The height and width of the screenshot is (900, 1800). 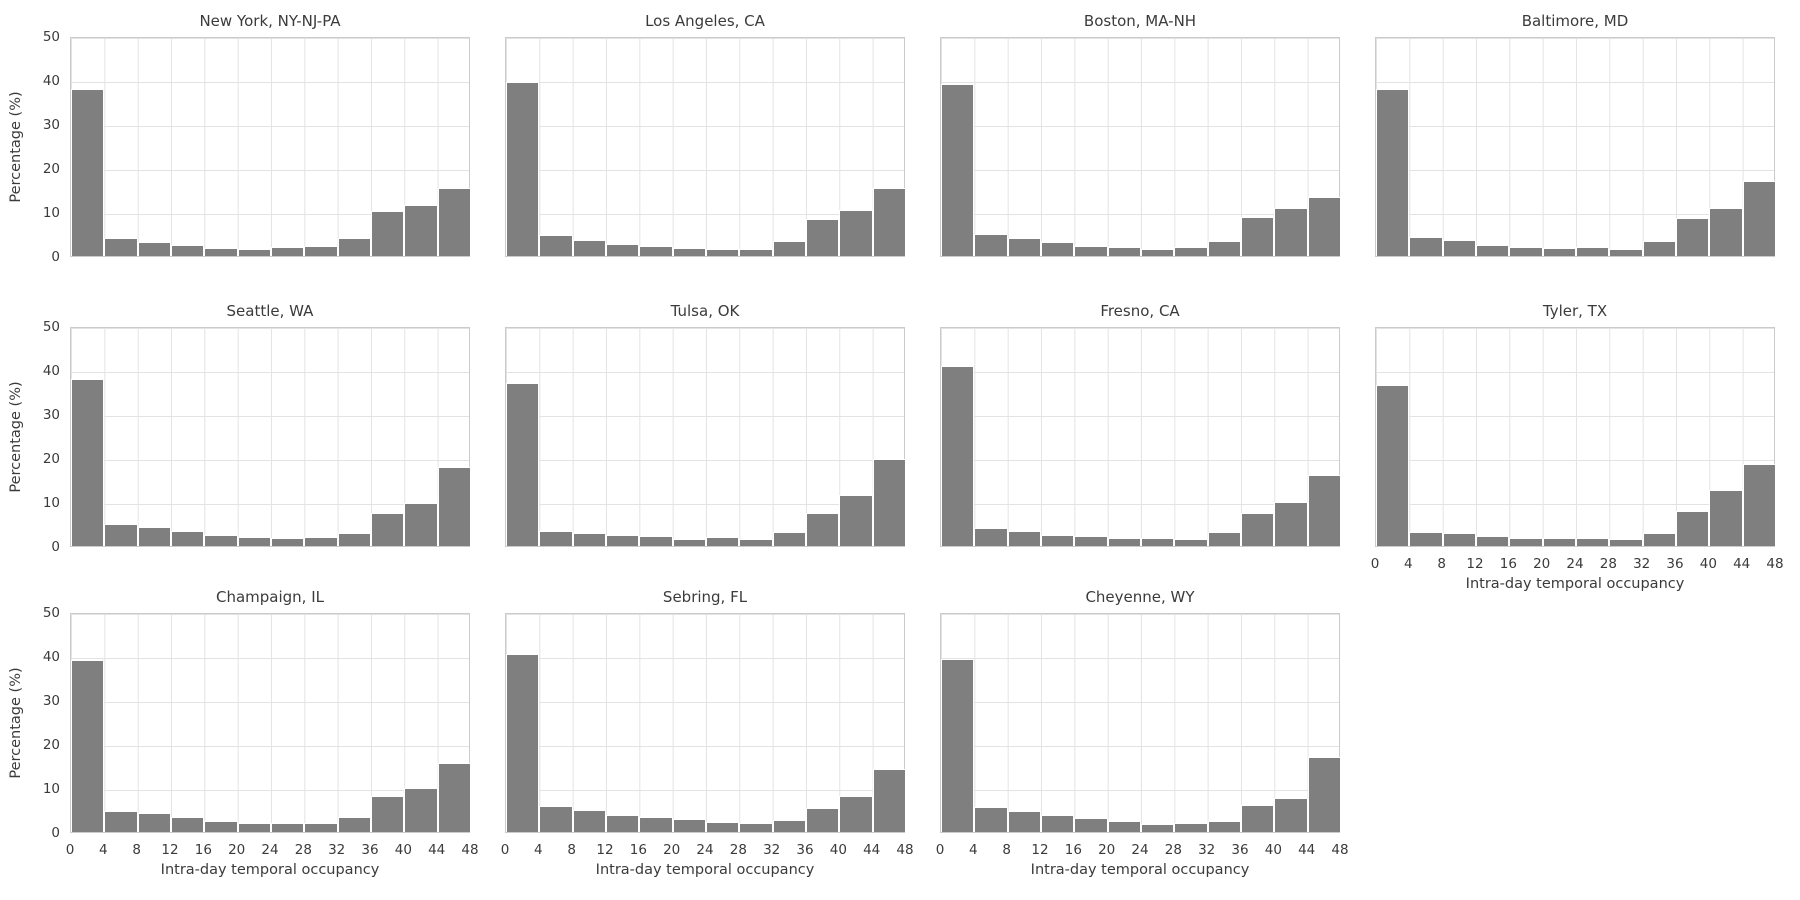 I want to click on subplot-title: Sebring, FL, so click(x=705, y=597).